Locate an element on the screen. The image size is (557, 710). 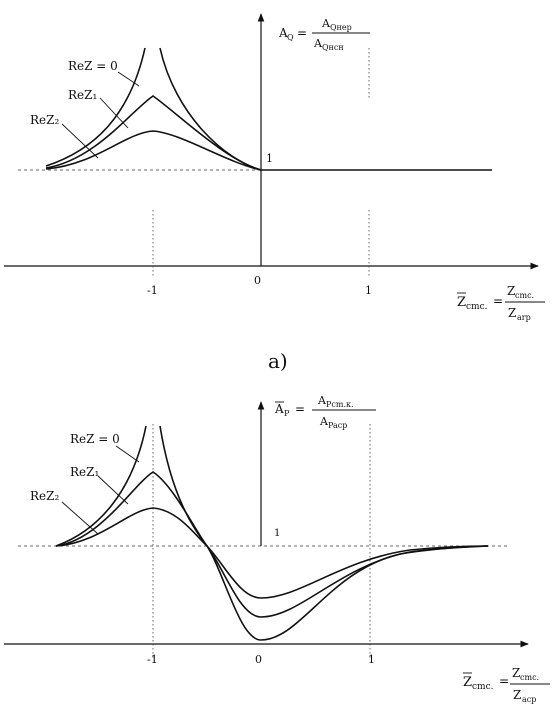
panel-b-y-axis-label: A P = A Pcm.к. A Pacp is located at coordinates (325, 412).